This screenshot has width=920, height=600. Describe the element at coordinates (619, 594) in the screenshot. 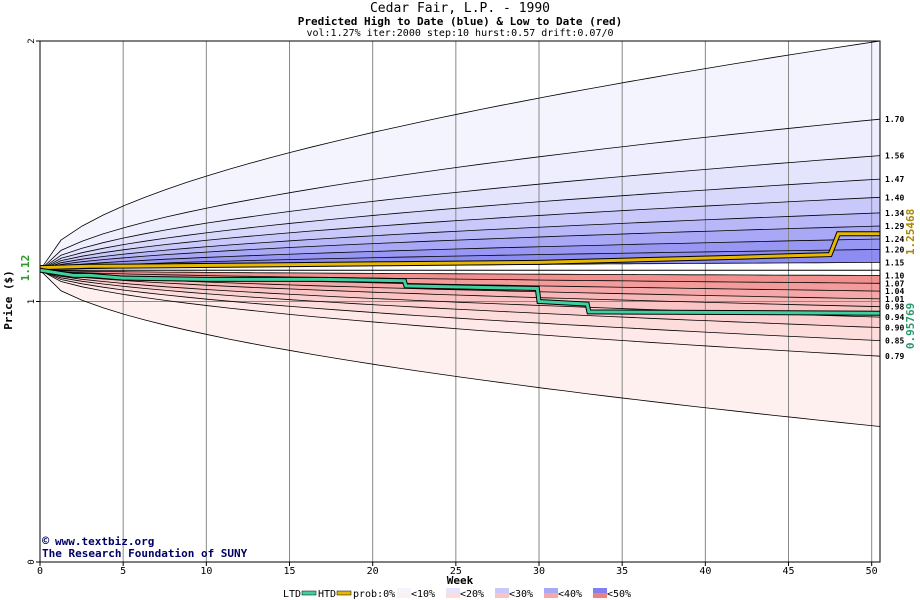

I see `legend-bin-label-4: <50%` at that location.